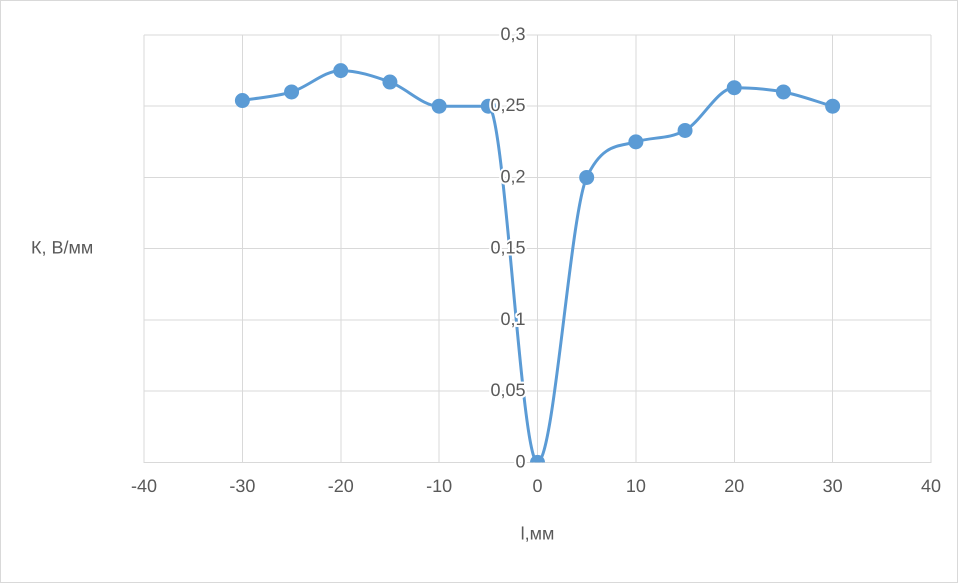 This screenshot has height=583, width=958. What do you see at coordinates (62, 248) in the screenshot?
I see `y-axis-title: К, В/мм` at bounding box center [62, 248].